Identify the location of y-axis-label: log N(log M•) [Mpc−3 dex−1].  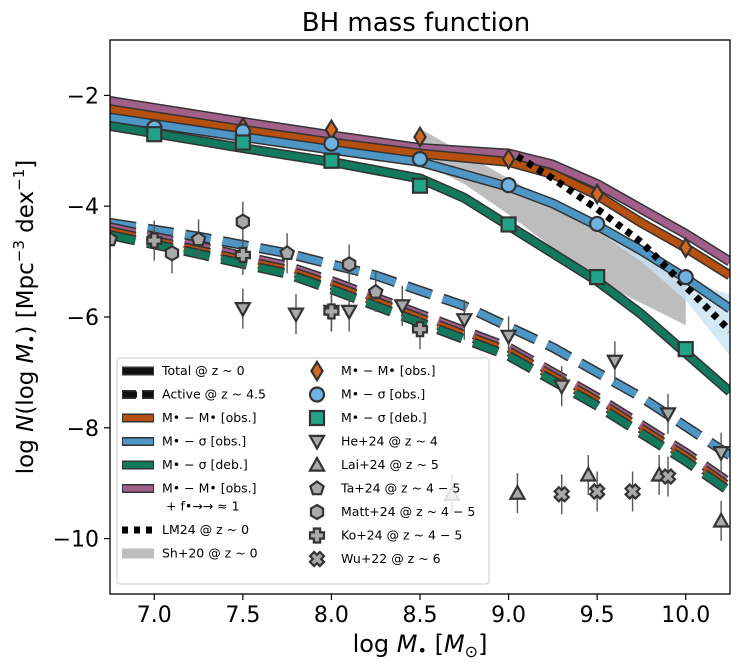
(25, 317).